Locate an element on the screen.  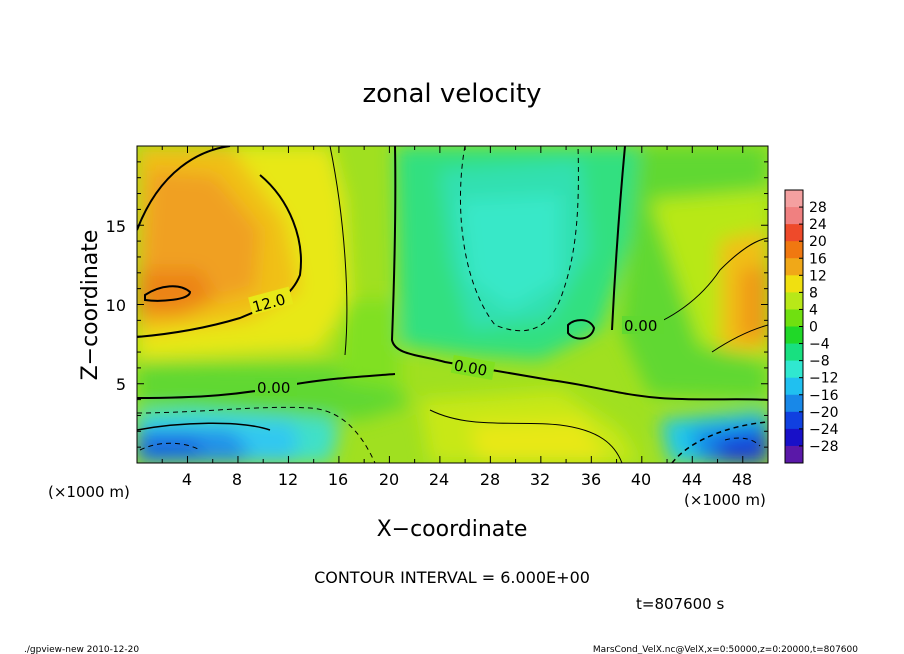
colorbar-label: −24 is located at coordinates (824, 430).